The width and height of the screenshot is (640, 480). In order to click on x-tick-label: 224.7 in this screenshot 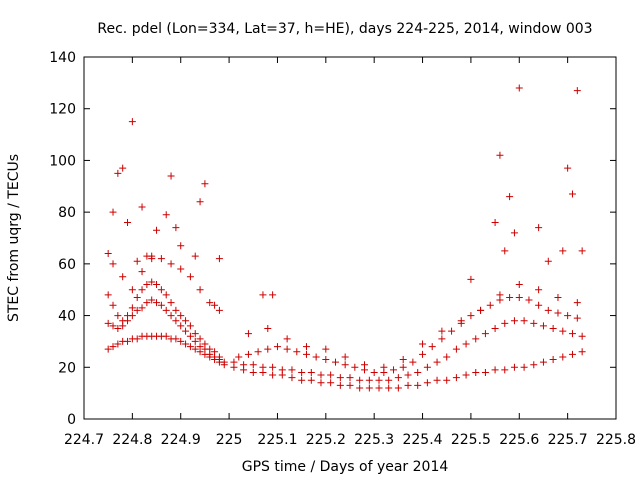, I will do `click(84, 440)`.